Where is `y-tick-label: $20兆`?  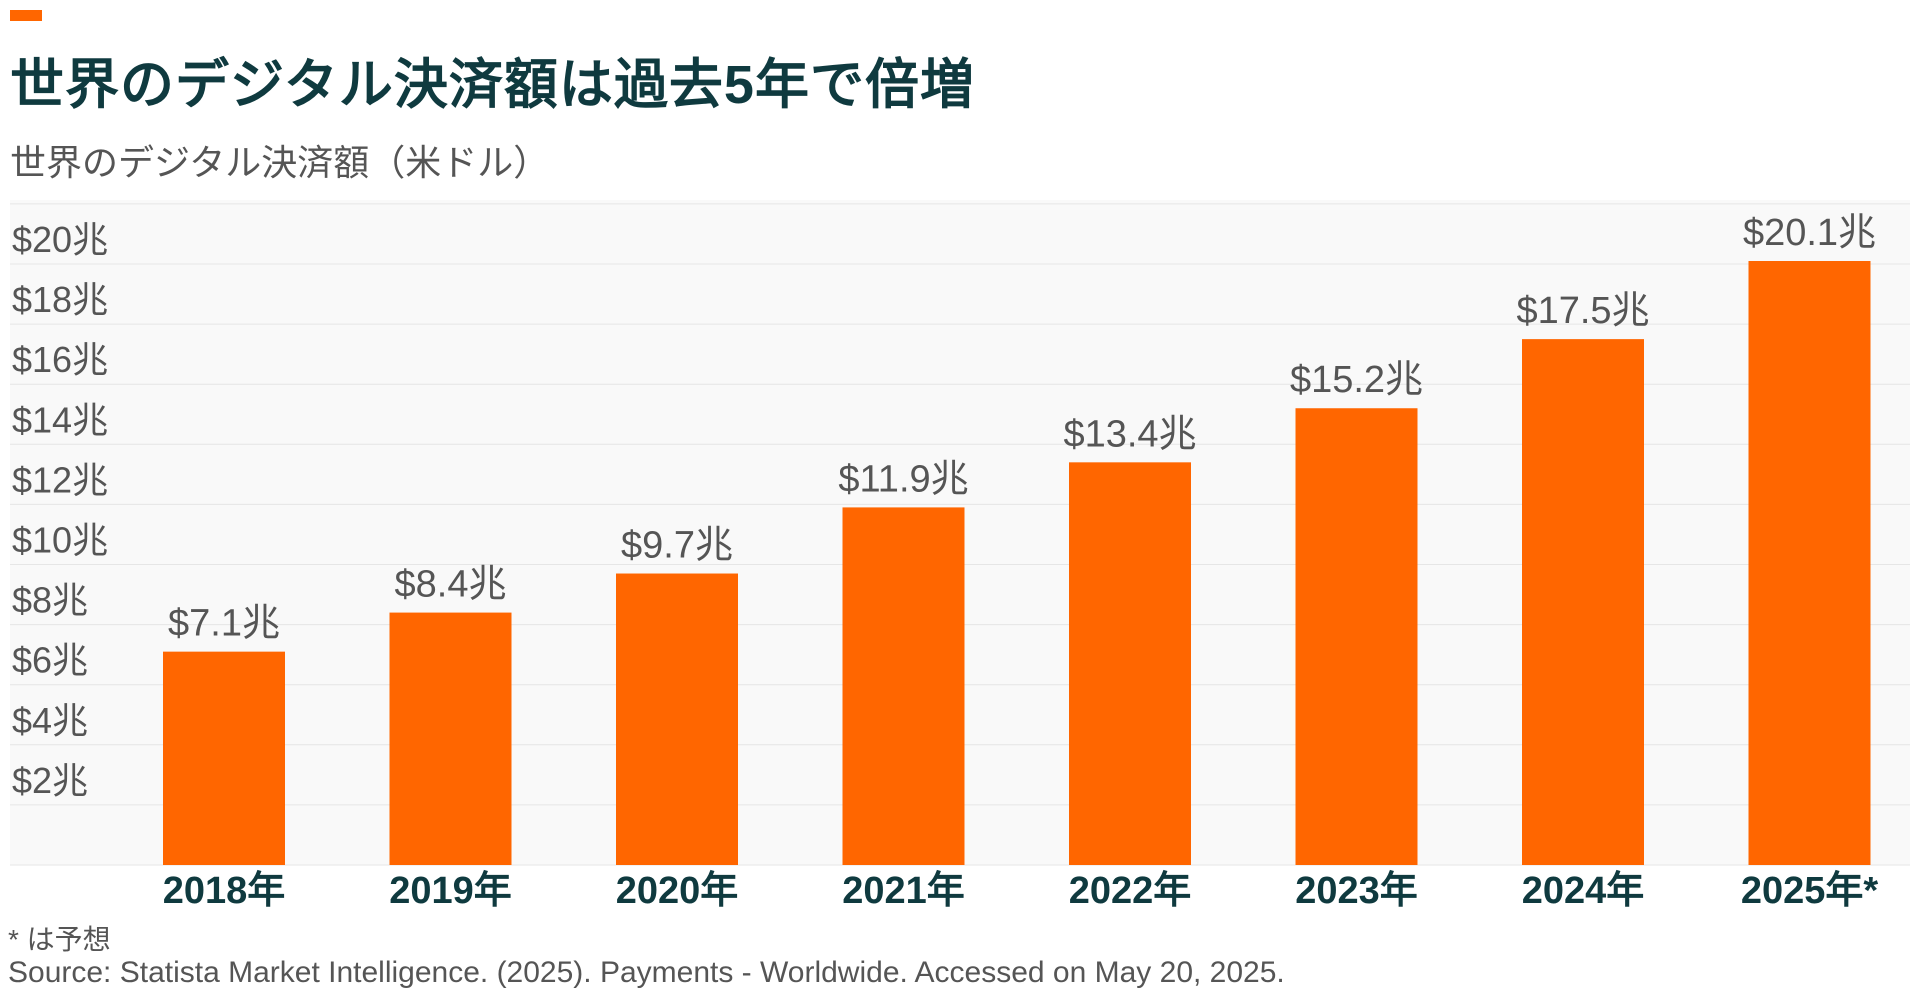
y-tick-label: $20兆 is located at coordinates (60, 239).